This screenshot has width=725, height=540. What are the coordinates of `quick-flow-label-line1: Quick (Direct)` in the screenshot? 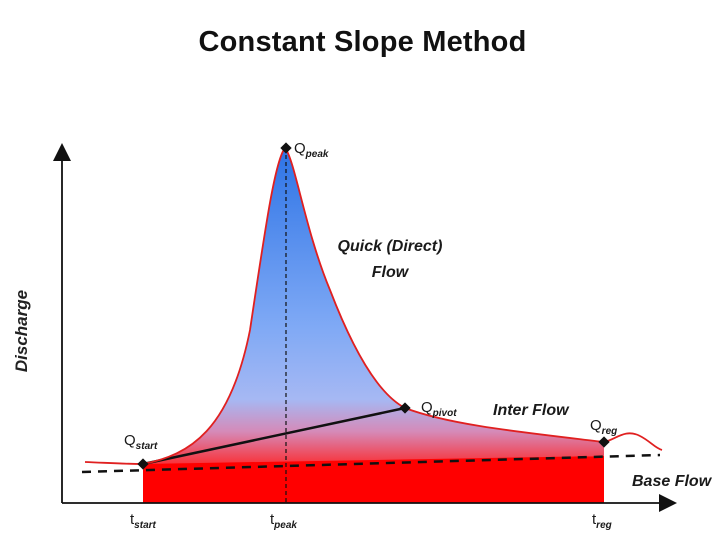 It's located at (390, 246).